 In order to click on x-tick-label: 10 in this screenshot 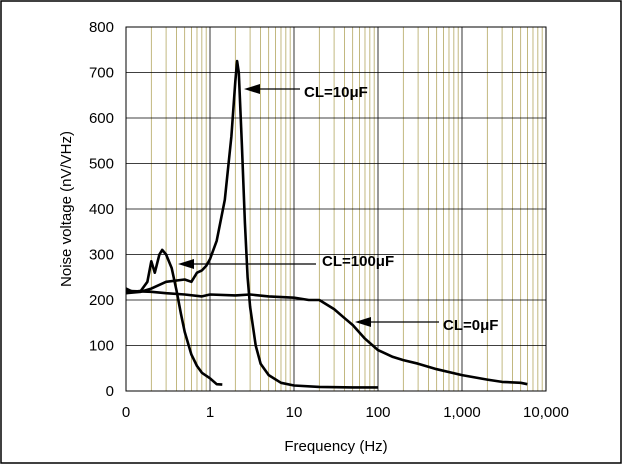, I will do `click(294, 412)`.